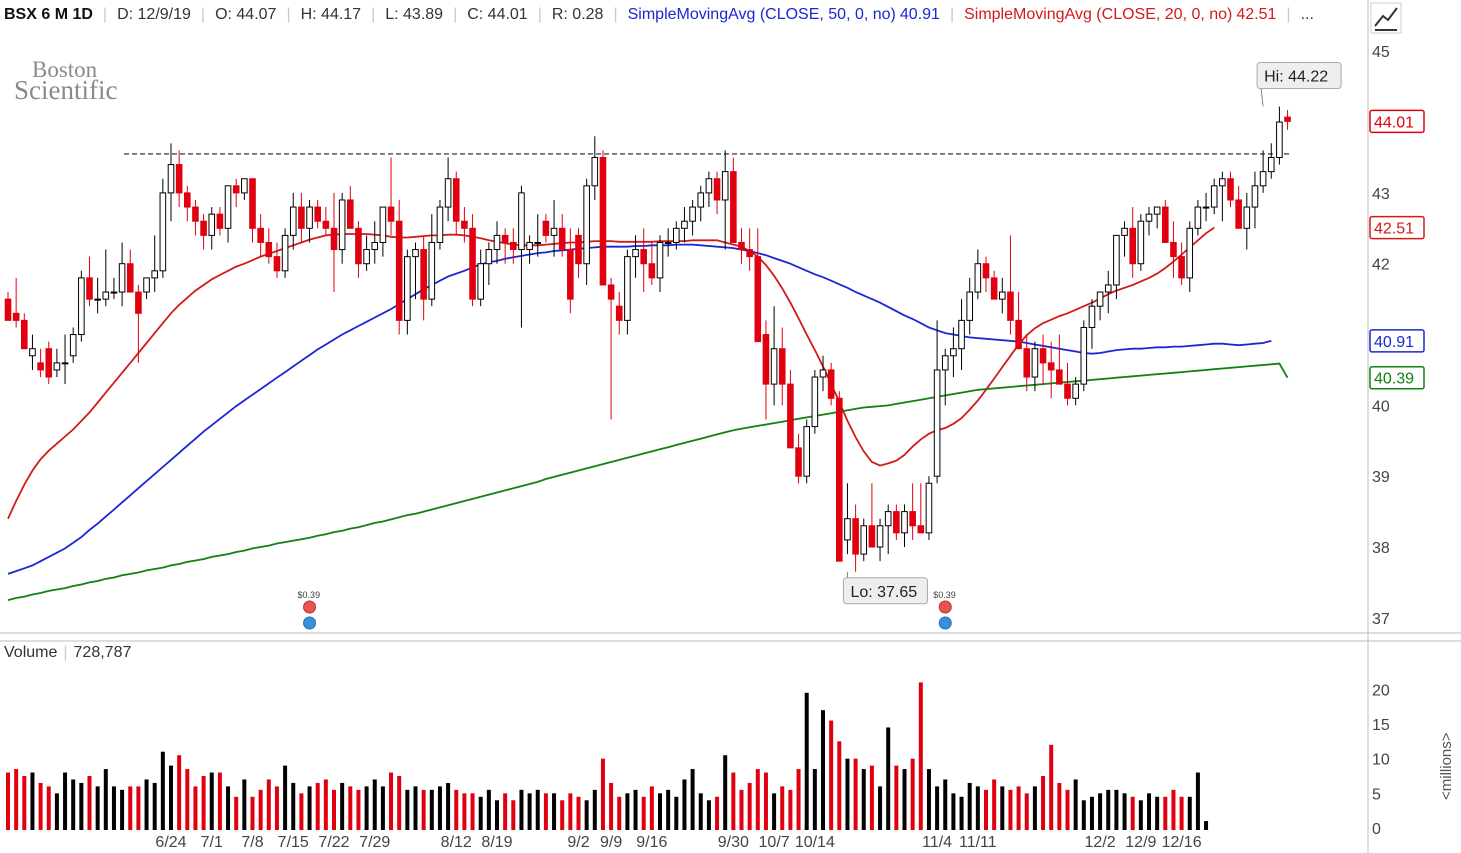  What do you see at coordinates (154, 14) in the screenshot?
I see `date-readout: D: 12/9/19` at bounding box center [154, 14].